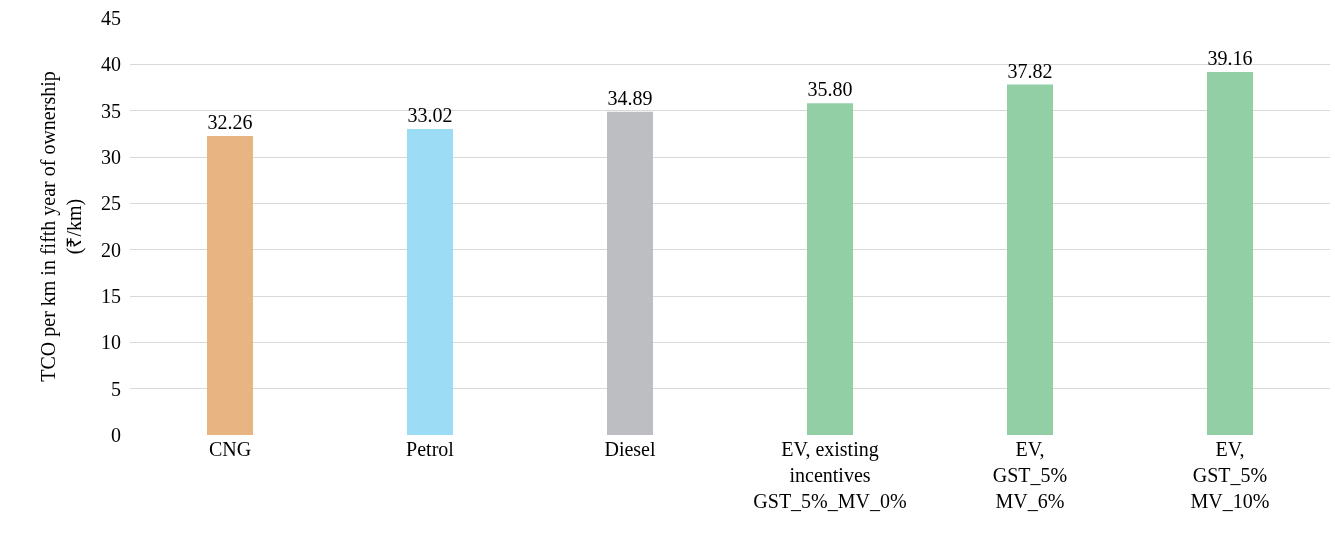 This screenshot has height=534, width=1335. Describe the element at coordinates (111, 110) in the screenshot. I see `y-tick-label: 35` at that location.